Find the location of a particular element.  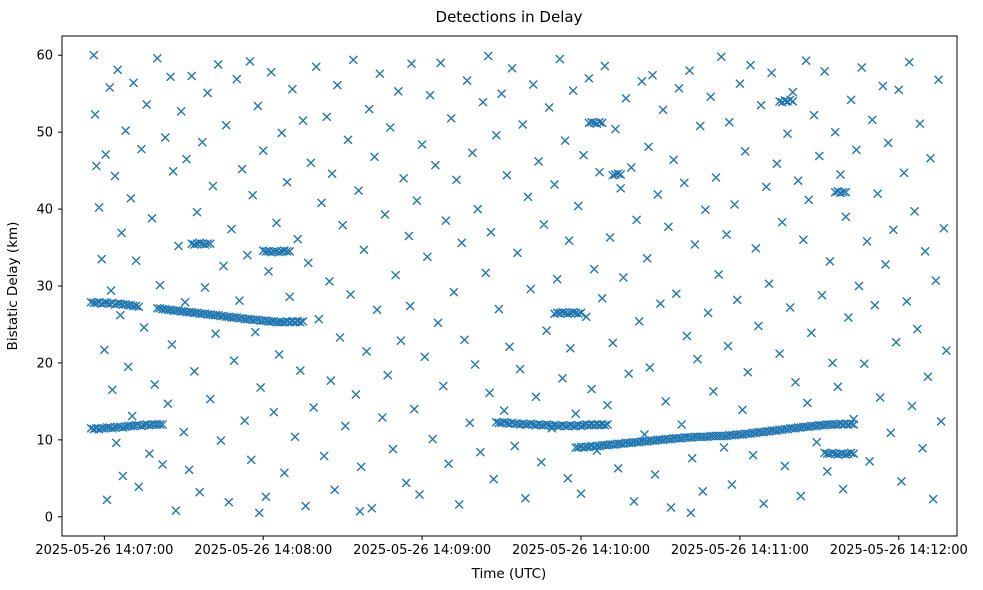

y-tick-label: 60 is located at coordinates (44, 56).